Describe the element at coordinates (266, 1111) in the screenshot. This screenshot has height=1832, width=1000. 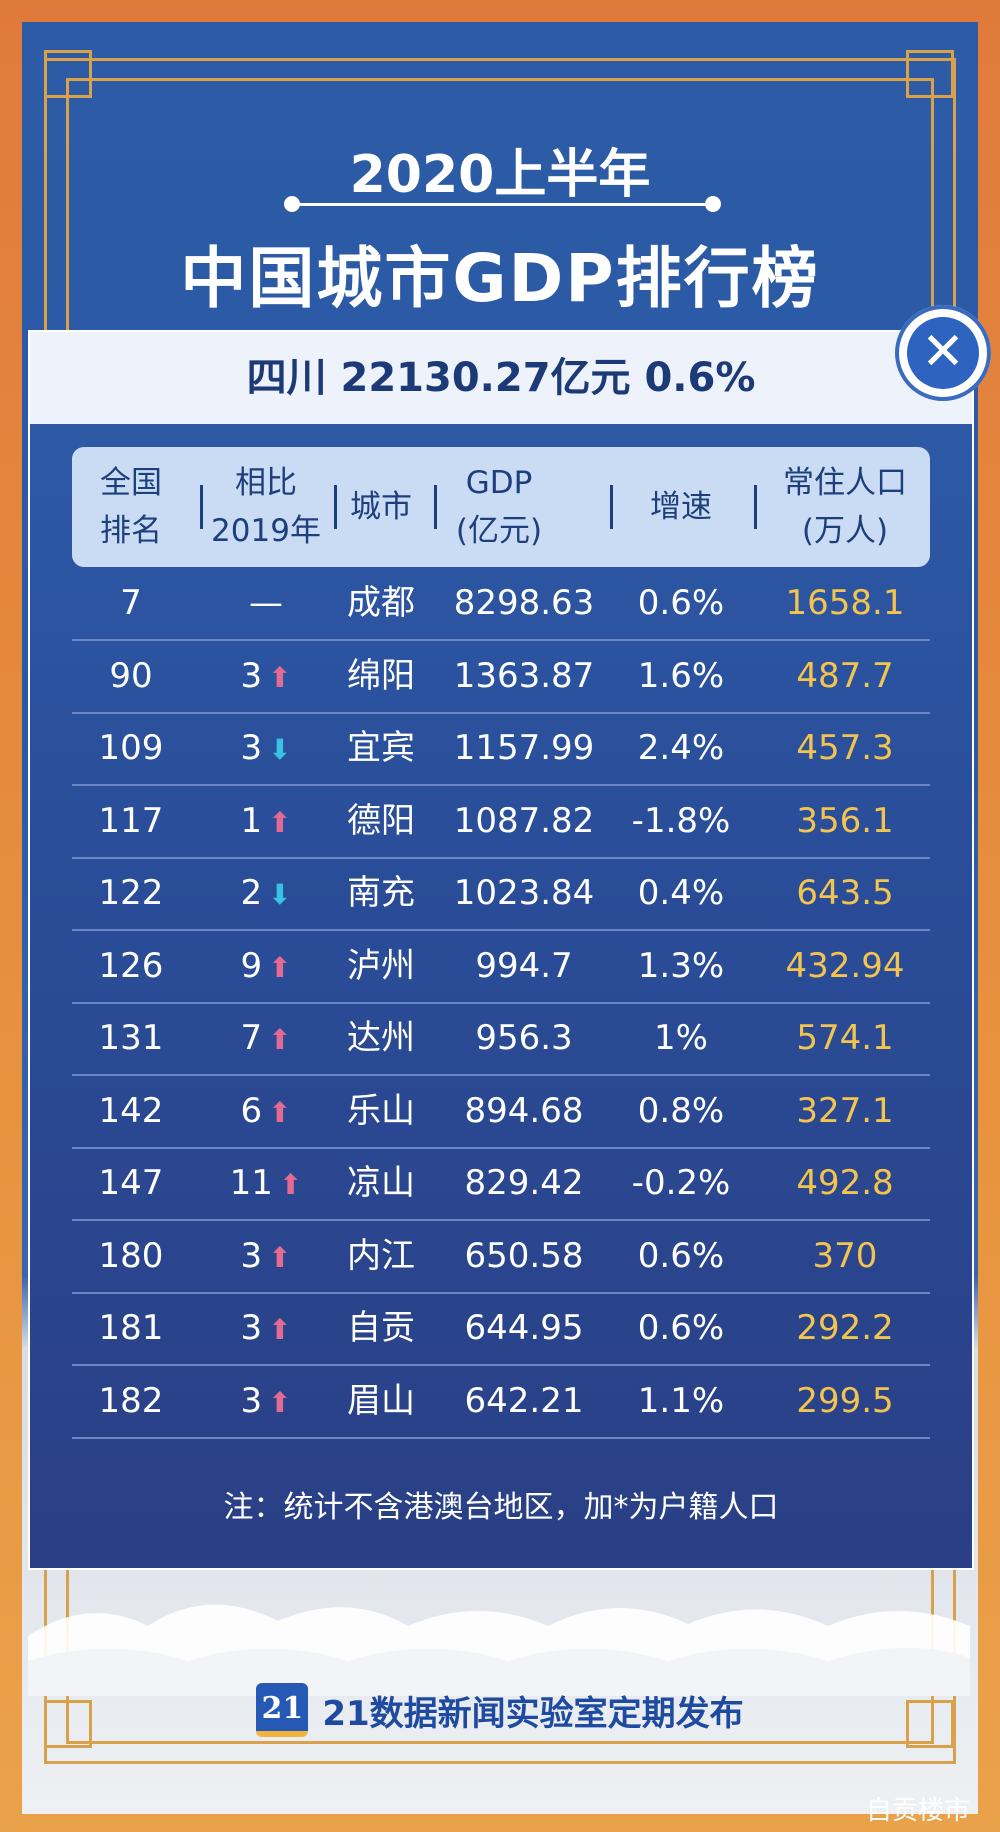
I see `cell-change: 6 ⬆` at that location.